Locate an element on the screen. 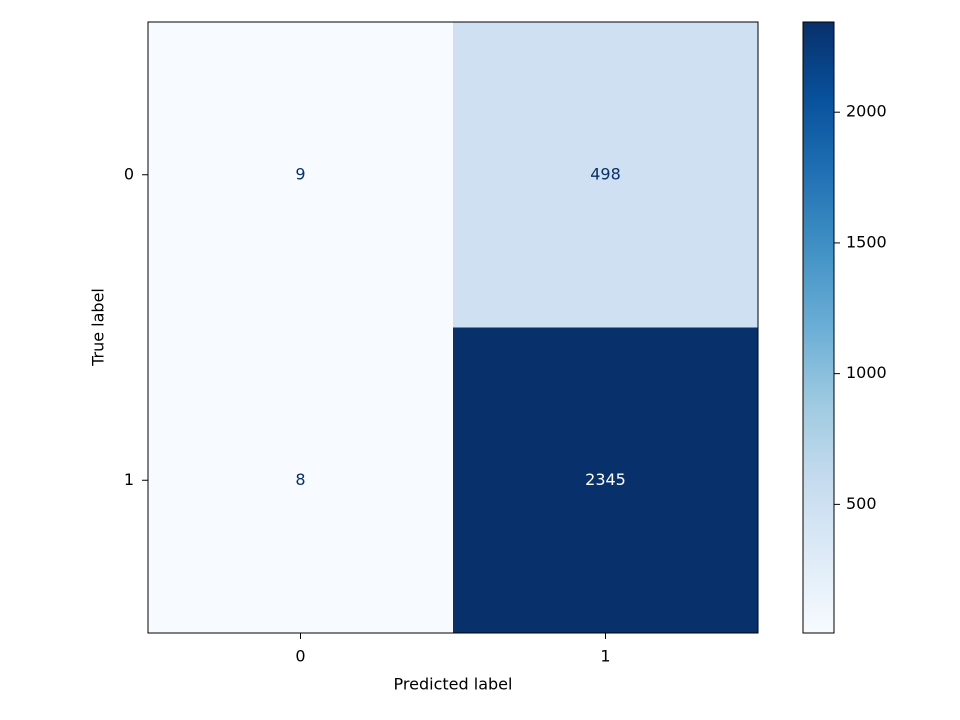 This screenshot has height=720, width=960. colorbar-tick-label: 1500 is located at coordinates (866, 241).